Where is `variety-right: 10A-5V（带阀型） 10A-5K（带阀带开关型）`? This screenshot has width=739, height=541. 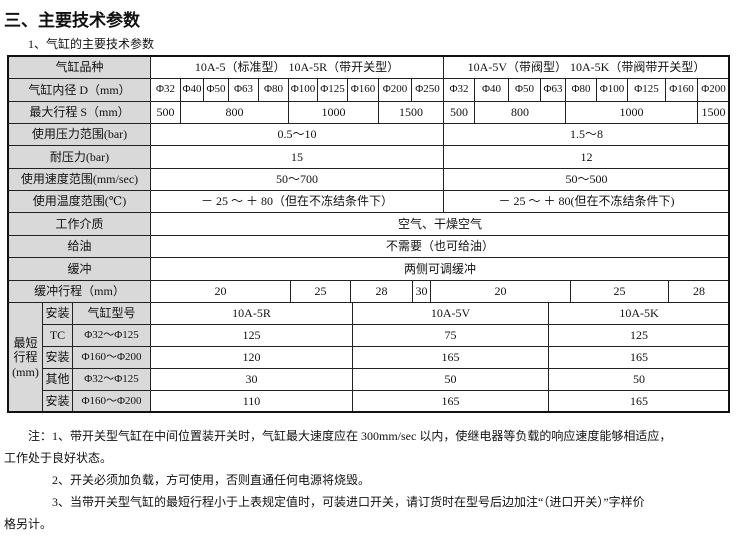 variety-right: 10A-5V（带阀型） 10A-5K（带阀带开关型） is located at coordinates (586, 67).